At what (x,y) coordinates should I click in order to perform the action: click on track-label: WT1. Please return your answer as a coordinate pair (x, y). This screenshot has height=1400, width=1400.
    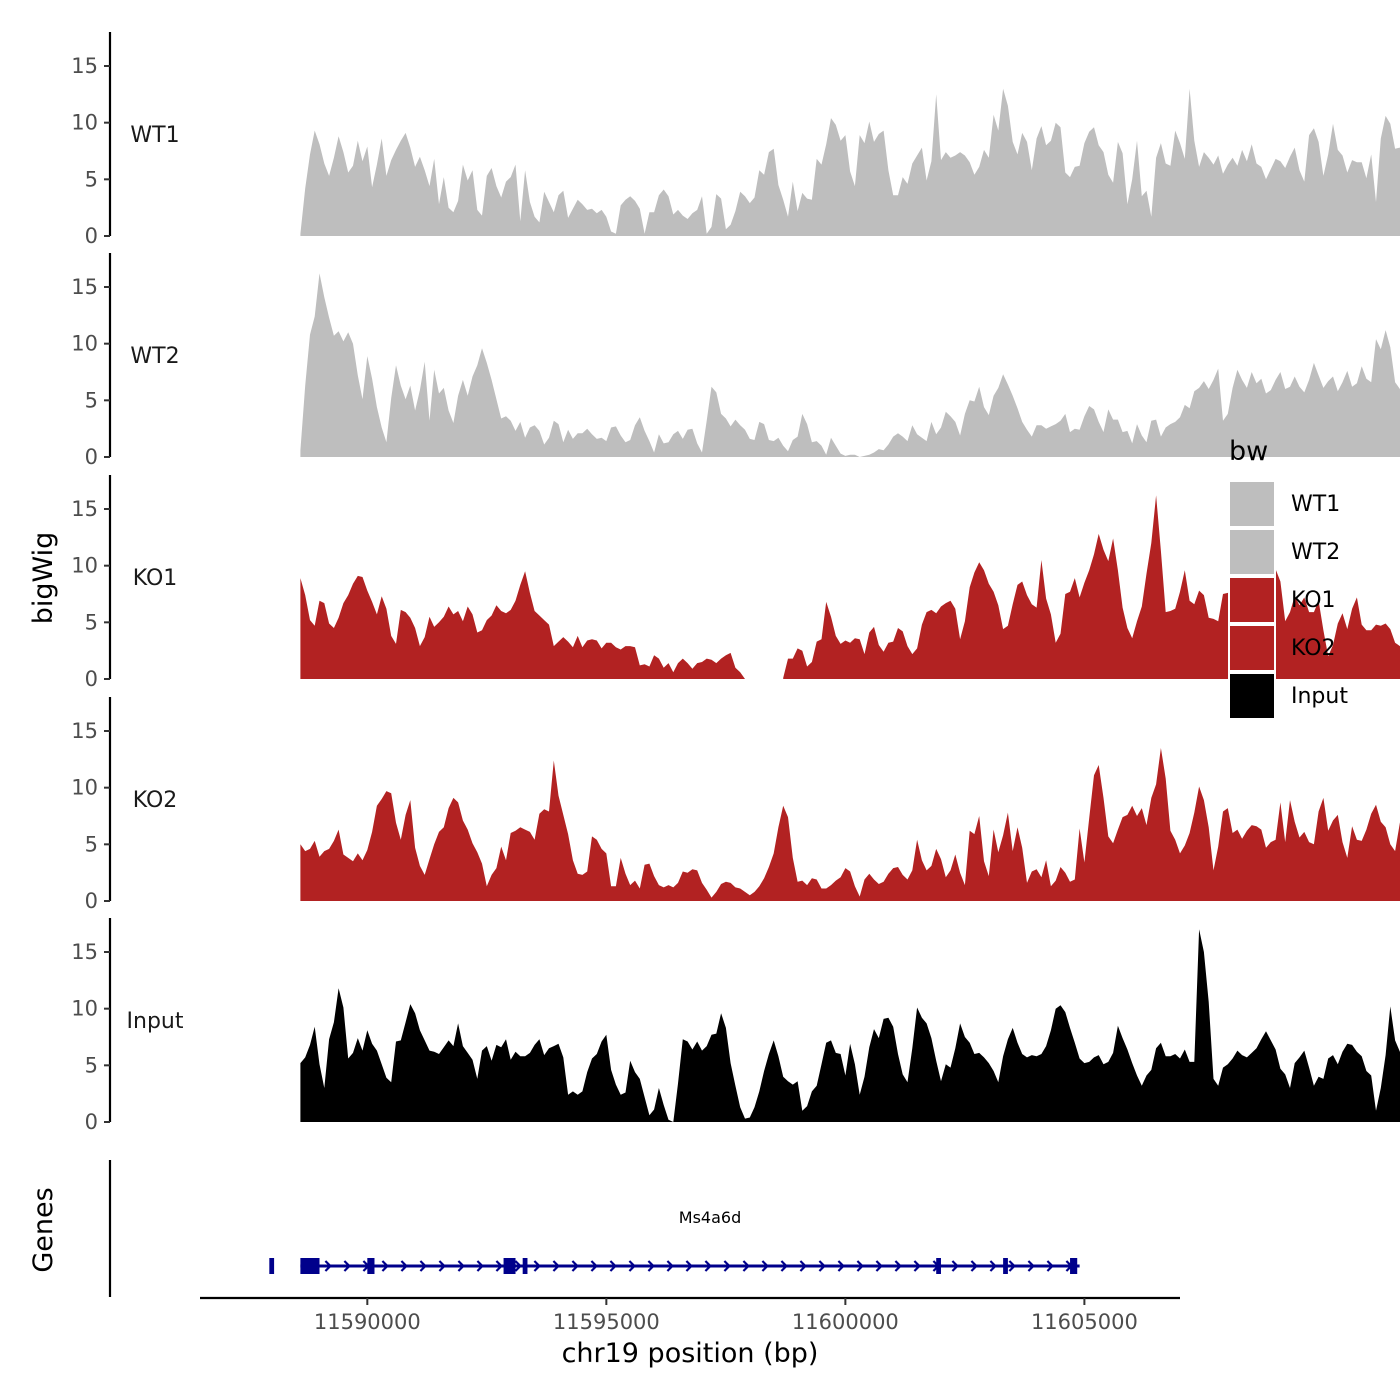
    Looking at the image, I should click on (154, 135).